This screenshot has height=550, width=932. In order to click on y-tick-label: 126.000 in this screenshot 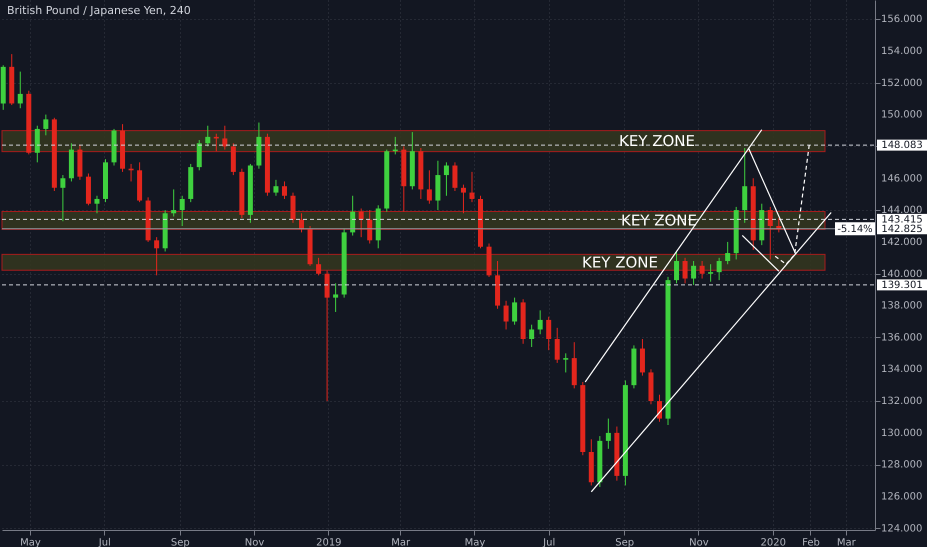, I will do `click(901, 497)`.